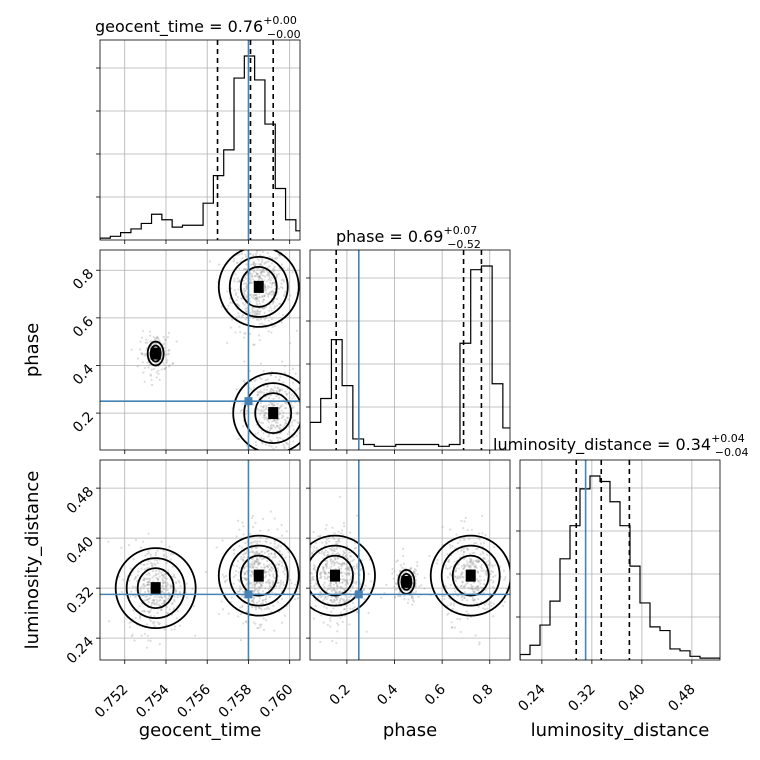 This screenshot has width=760, height=760. What do you see at coordinates (236, 702) in the screenshot?
I see `xtick-label: 0.758` at bounding box center [236, 702].